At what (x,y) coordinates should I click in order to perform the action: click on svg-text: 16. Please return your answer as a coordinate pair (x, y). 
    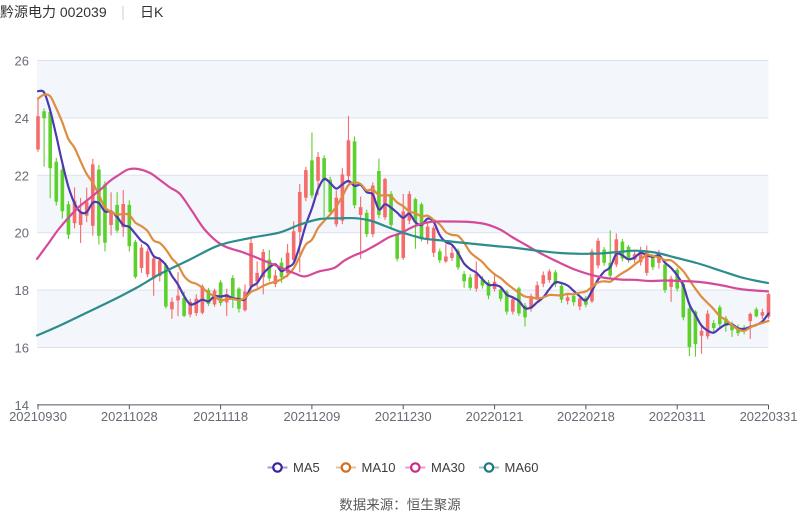
    Looking at the image, I should click on (22, 348).